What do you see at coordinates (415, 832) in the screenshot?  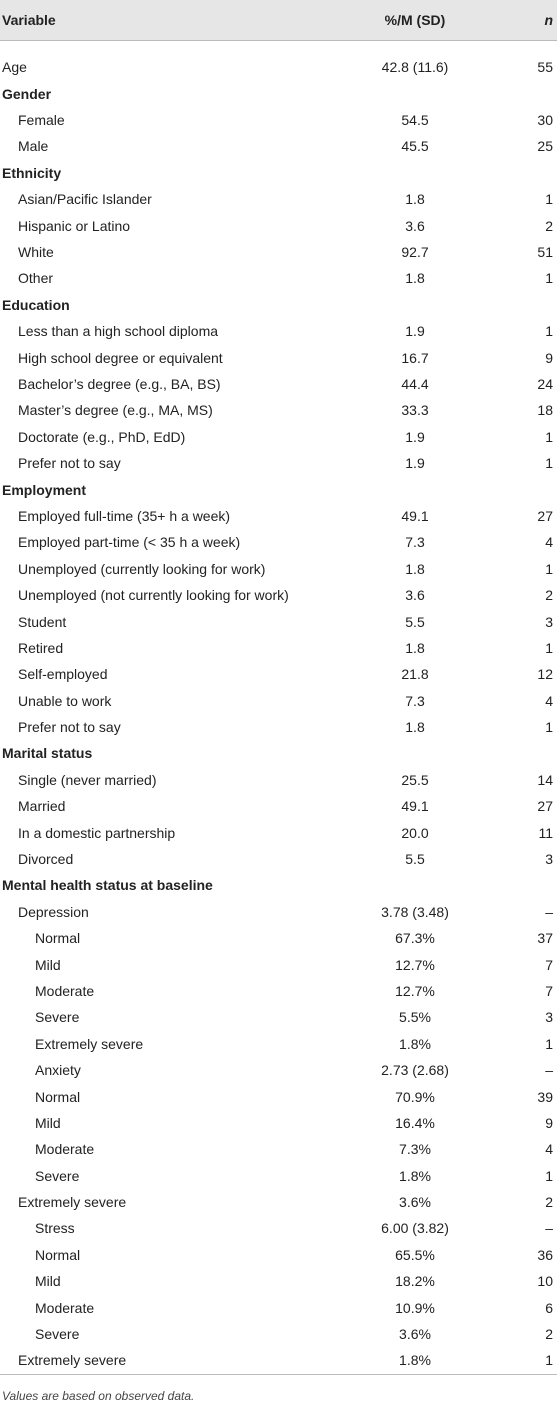 I see `table-cell: 20.0` at bounding box center [415, 832].